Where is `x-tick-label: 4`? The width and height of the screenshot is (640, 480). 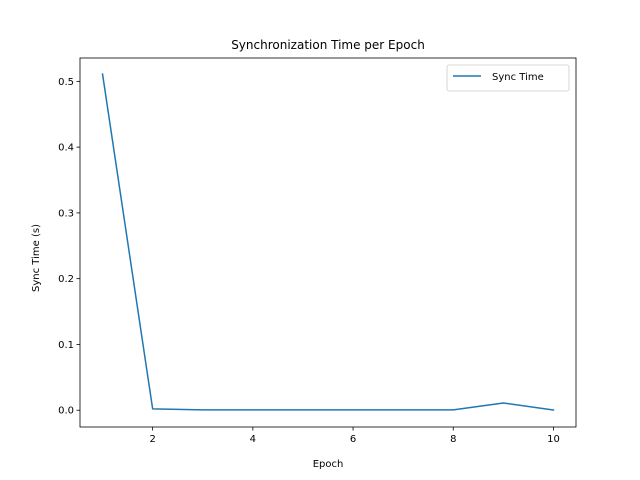 x-tick-label: 4 is located at coordinates (253, 439).